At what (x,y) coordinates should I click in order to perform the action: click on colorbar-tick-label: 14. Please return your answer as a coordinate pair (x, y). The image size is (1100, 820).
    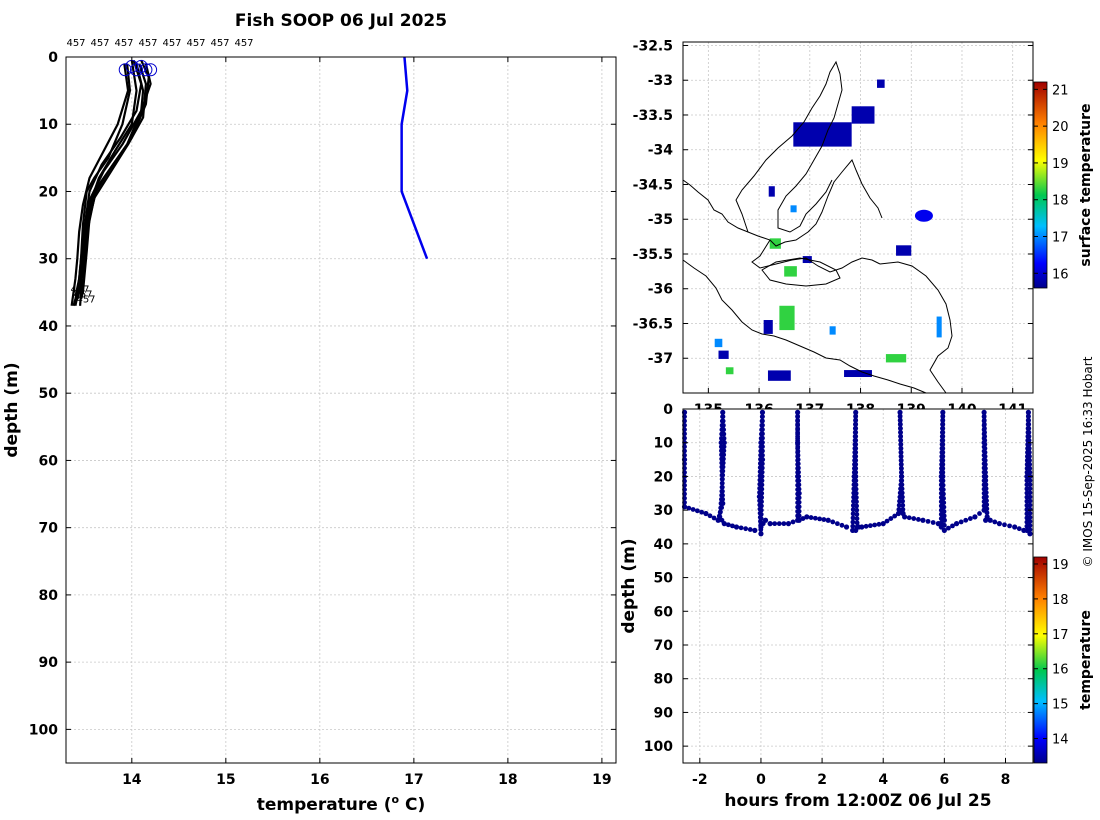
    Looking at the image, I should click on (1060, 740).